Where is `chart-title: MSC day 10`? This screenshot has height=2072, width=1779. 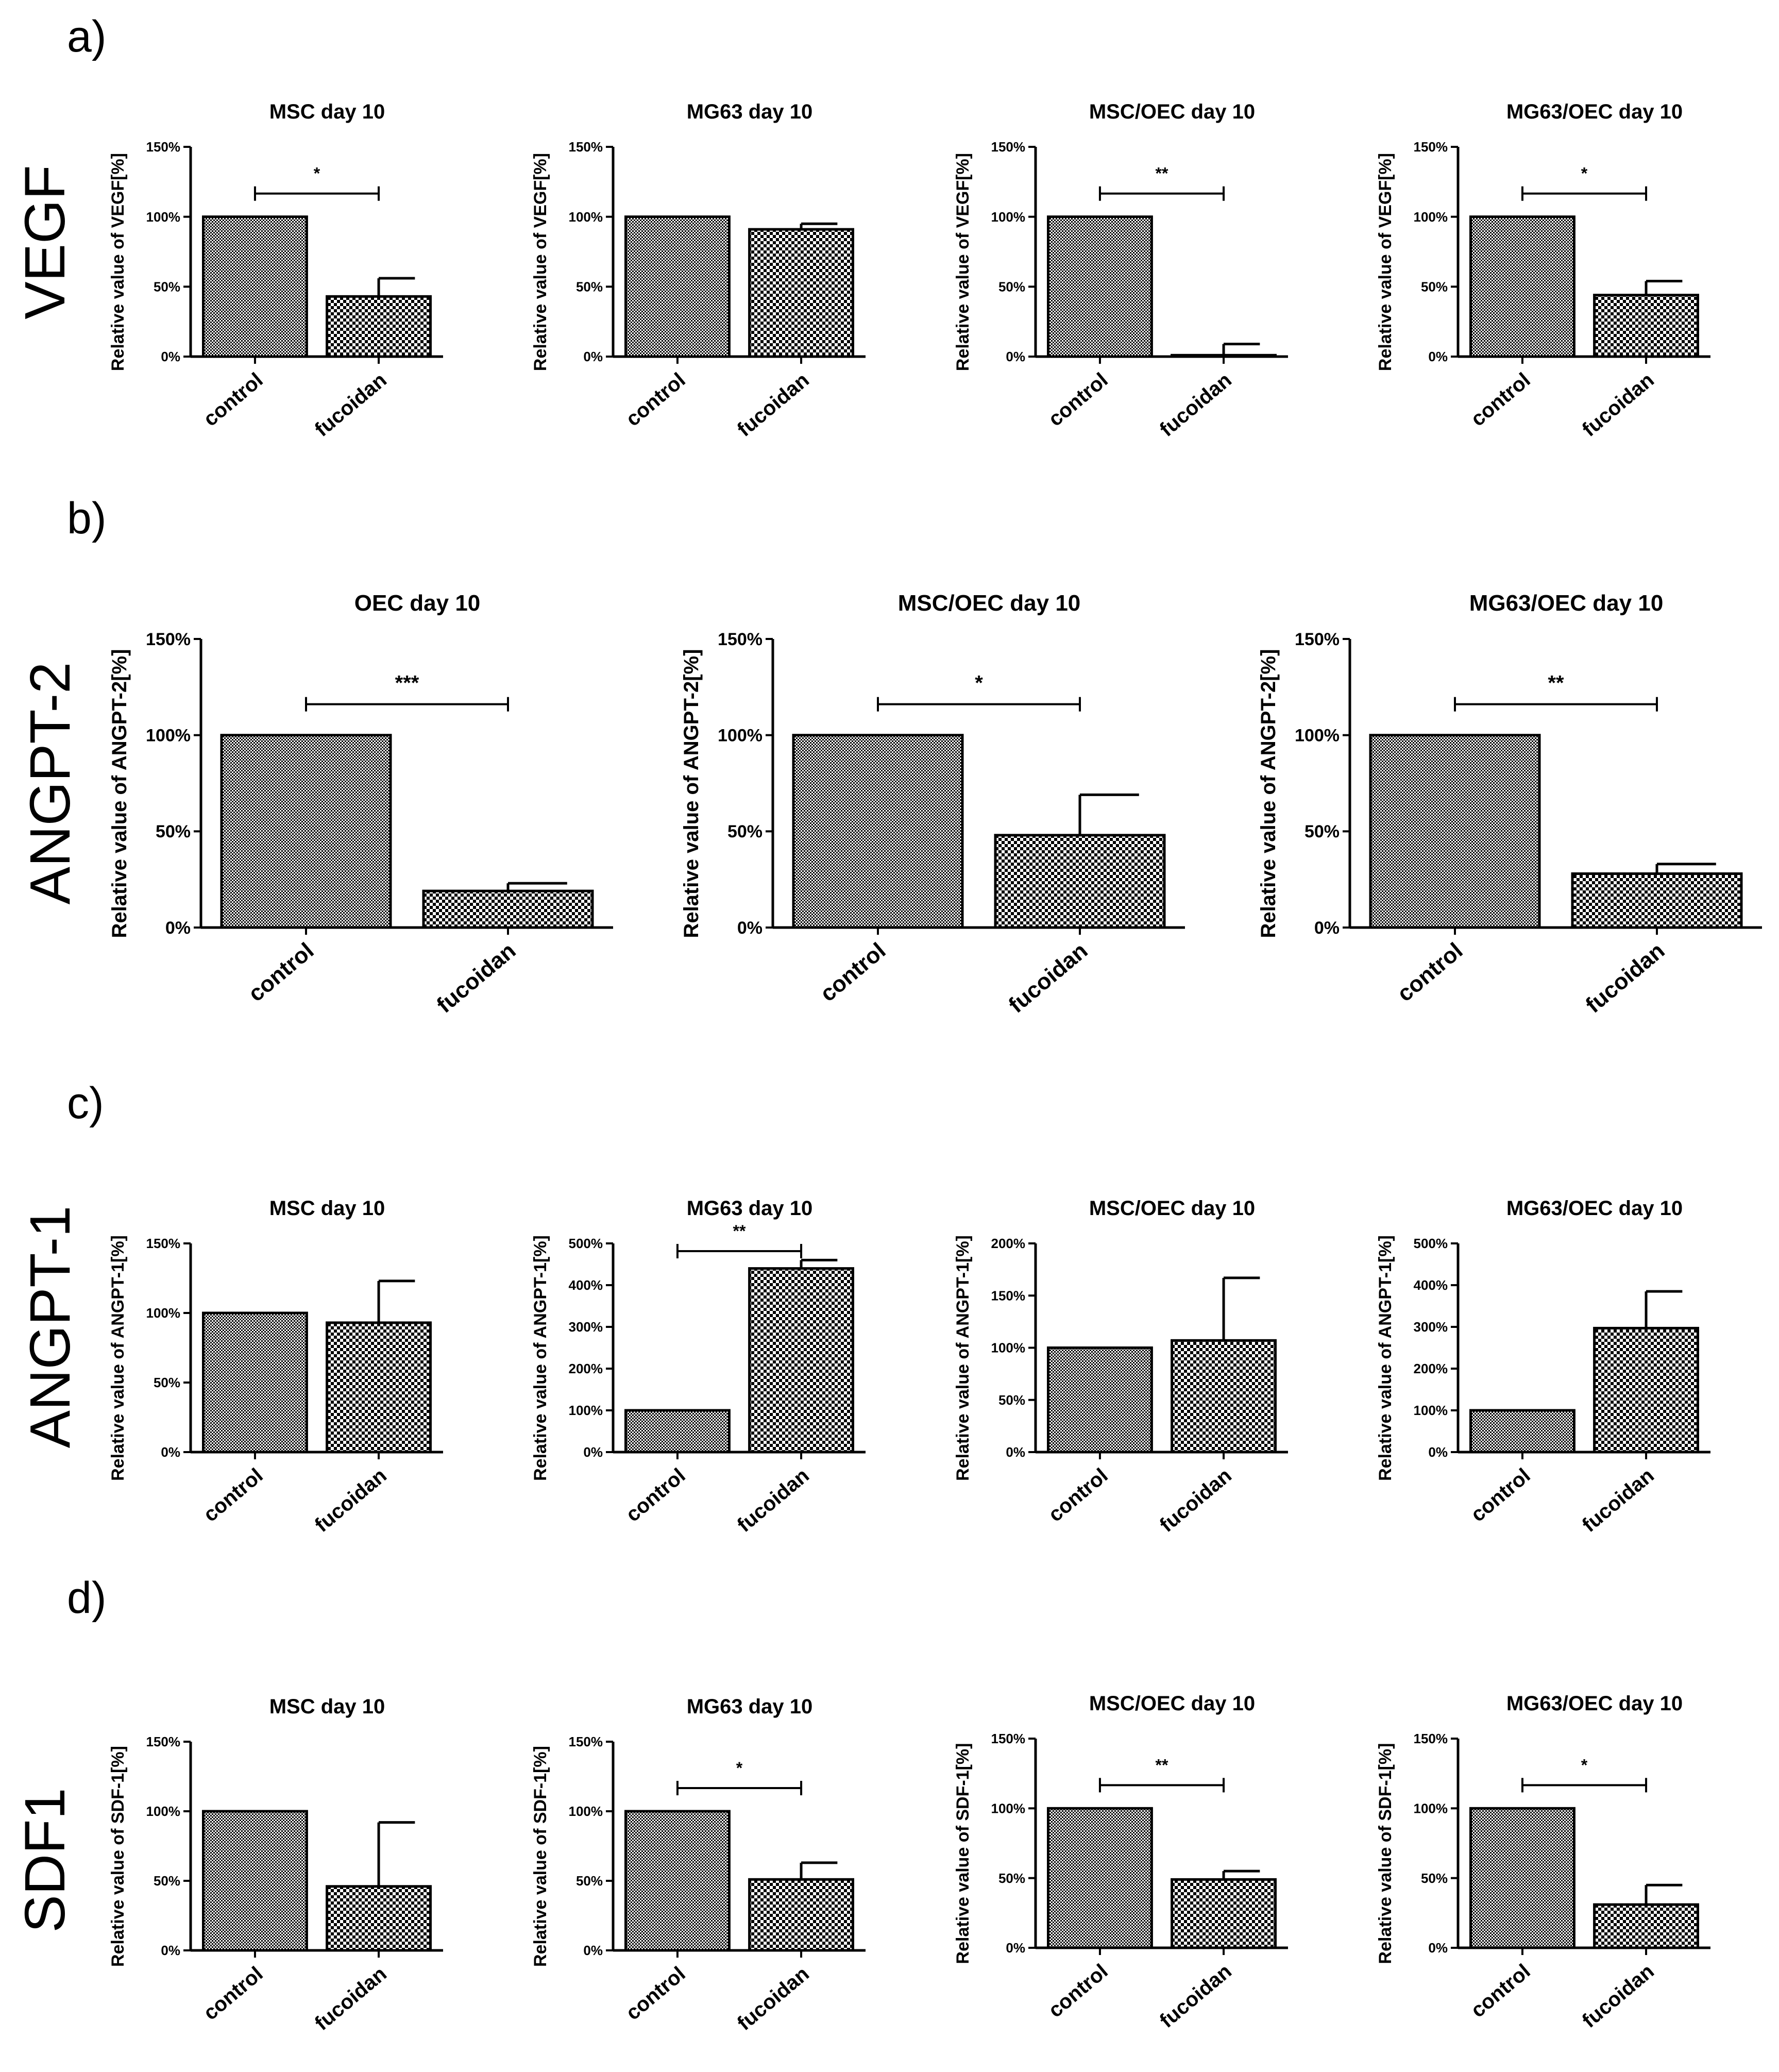 chart-title: MSC day 10 is located at coordinates (327, 1209).